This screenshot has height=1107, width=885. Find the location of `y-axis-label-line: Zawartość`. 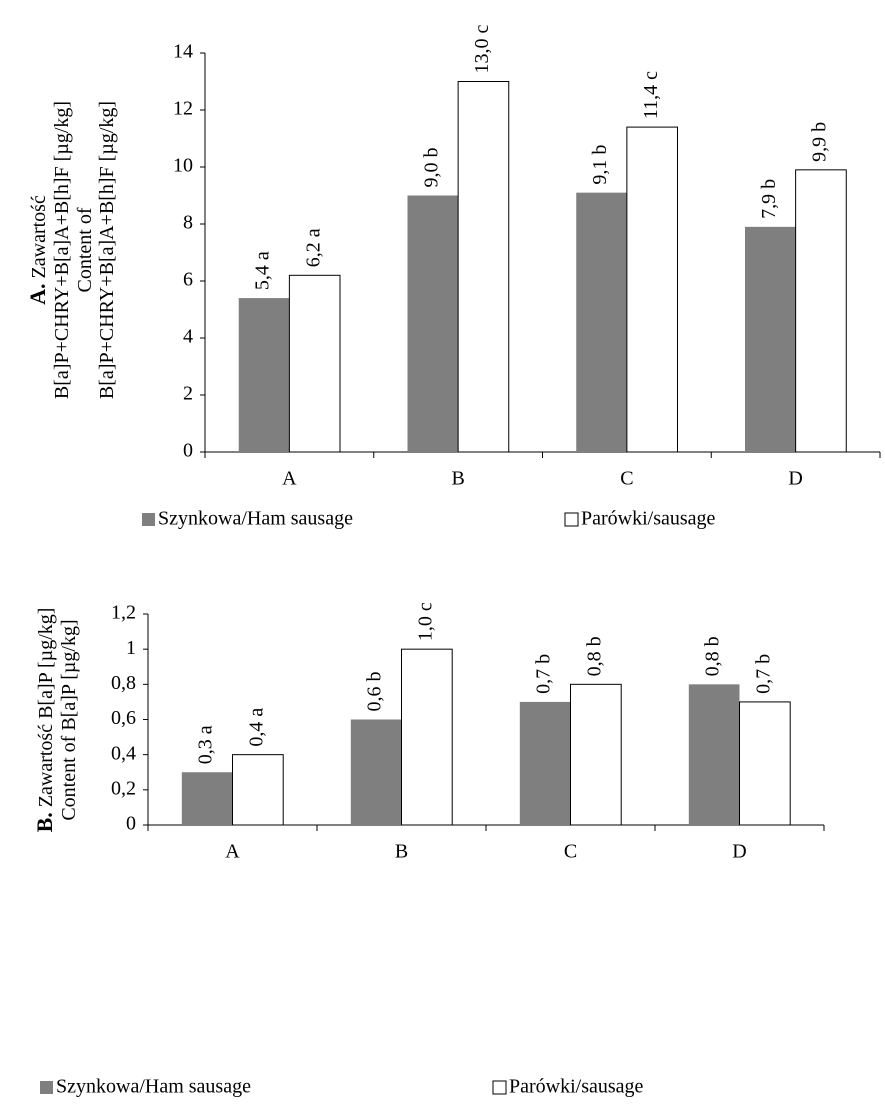

y-axis-label-line: Zawartość is located at coordinates (39, 236).